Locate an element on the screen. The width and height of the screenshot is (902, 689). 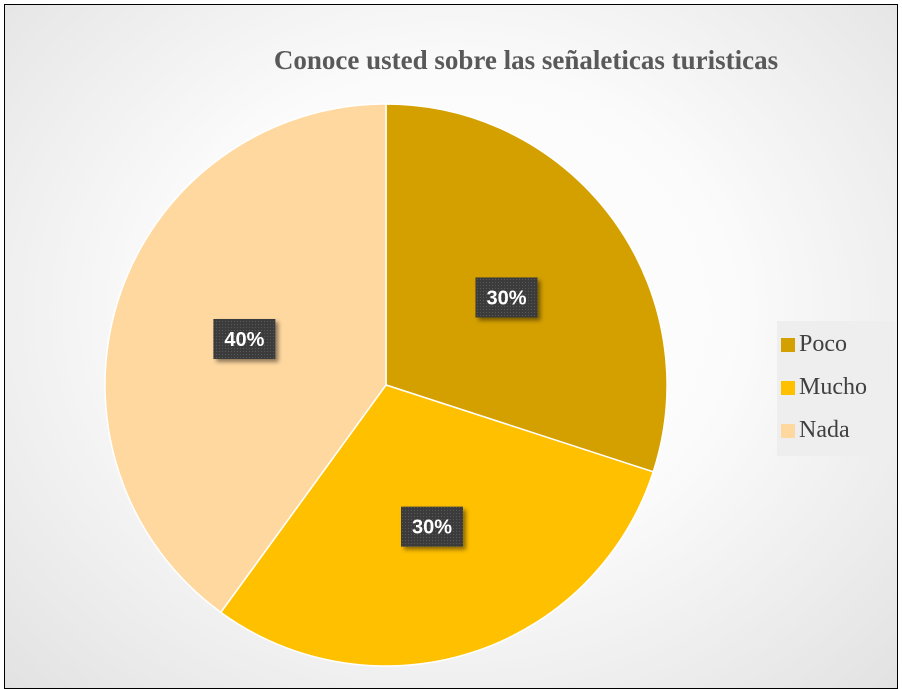
data-label-text: 40% is located at coordinates (244, 340).